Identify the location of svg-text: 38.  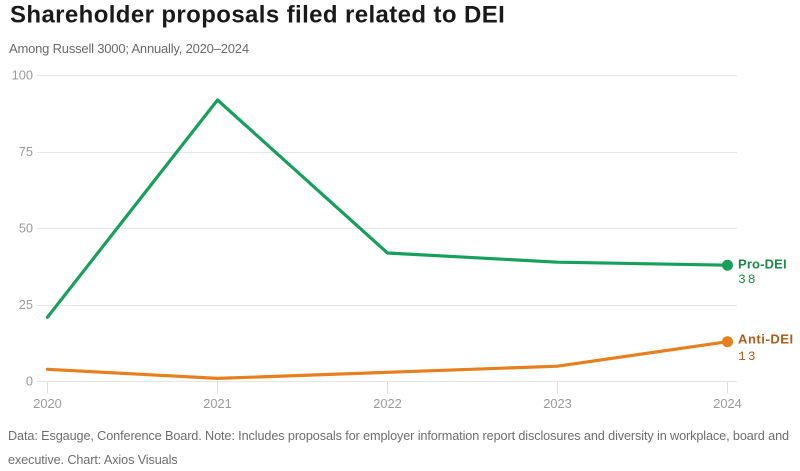
(748, 279).